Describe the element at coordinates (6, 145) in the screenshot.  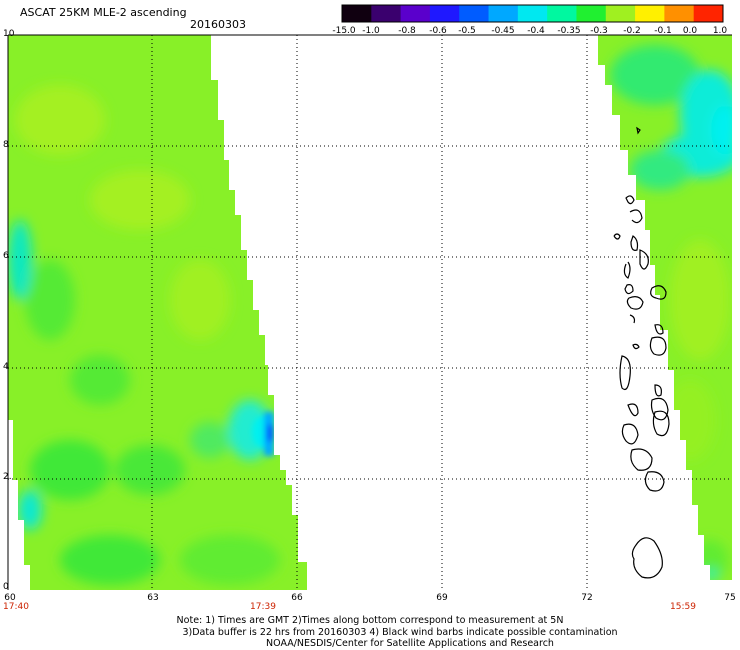
I see `y-tick-label: 8` at that location.